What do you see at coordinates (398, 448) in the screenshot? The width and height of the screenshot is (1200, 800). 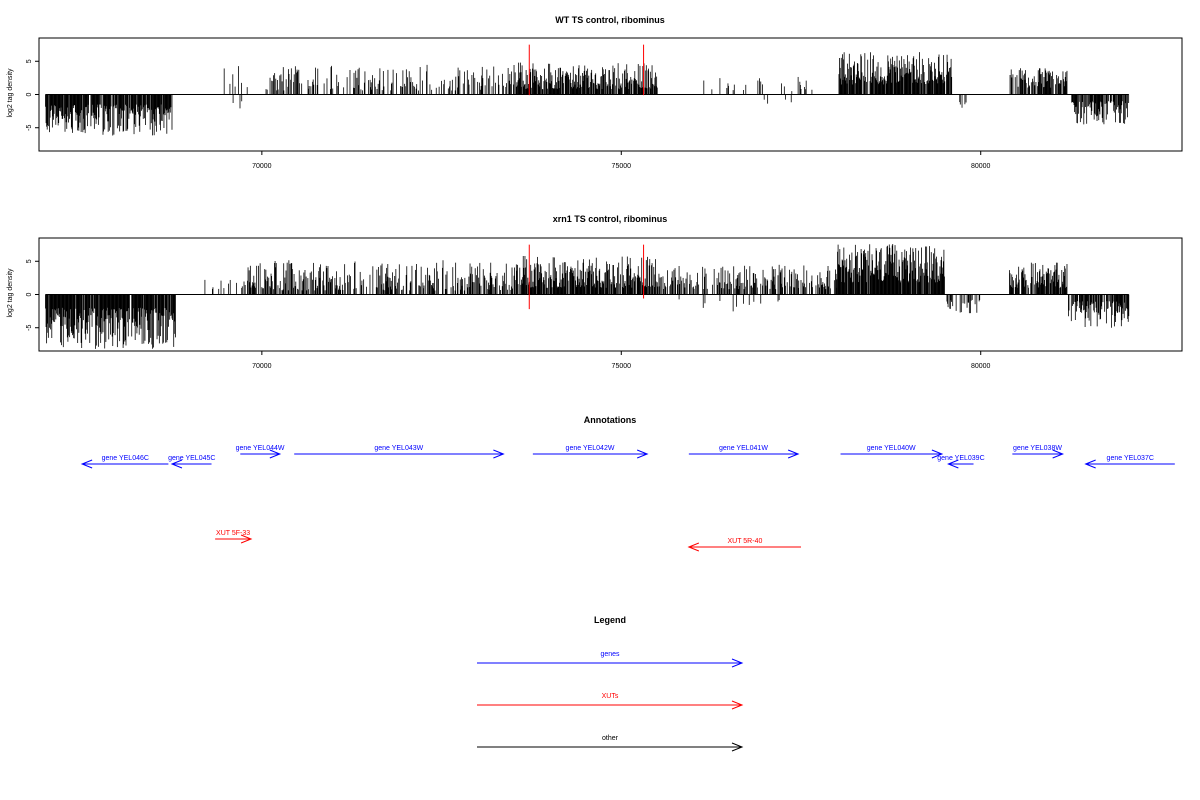 I see `annotation-label: gene YEL043W` at bounding box center [398, 448].